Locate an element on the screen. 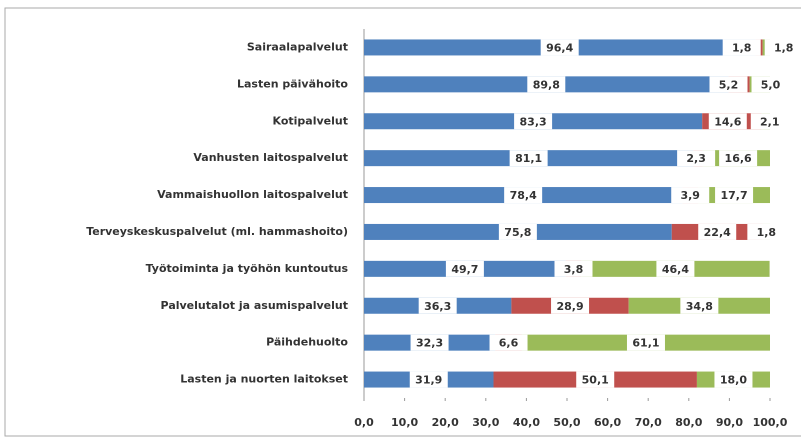  y-tick-label: Terveyskeskuspalvelut (ml. hammashoito) is located at coordinates (217, 231).